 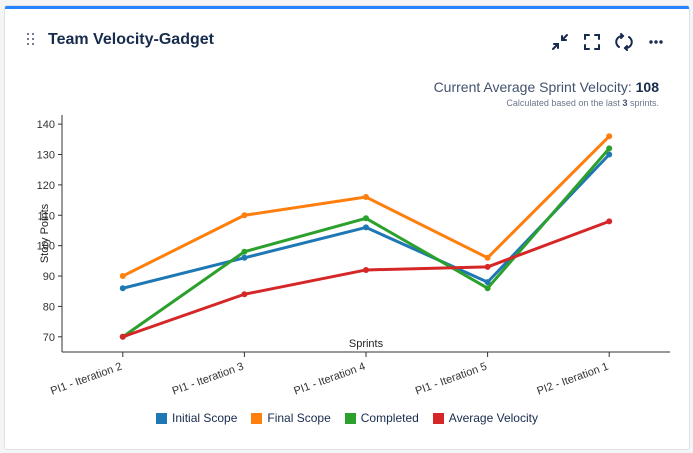 I want to click on legend-item-average-velocity: Average Velocity, so click(x=485, y=418).